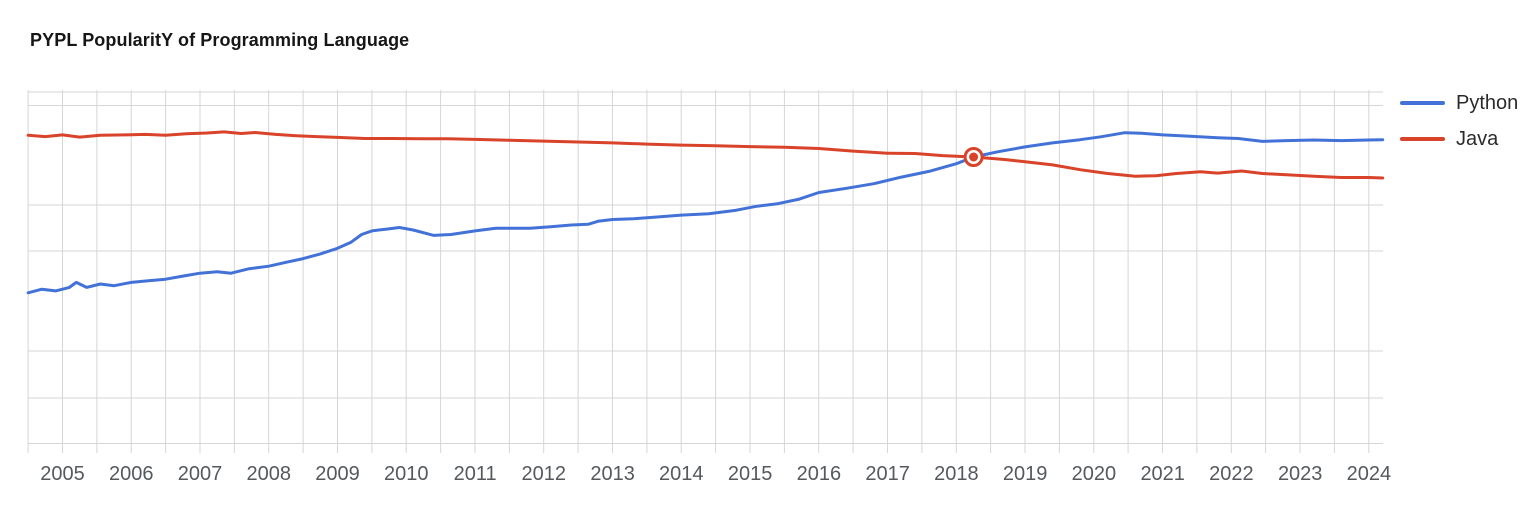  Describe the element at coordinates (1477, 138) in the screenshot. I see `legend-label: Java` at that location.